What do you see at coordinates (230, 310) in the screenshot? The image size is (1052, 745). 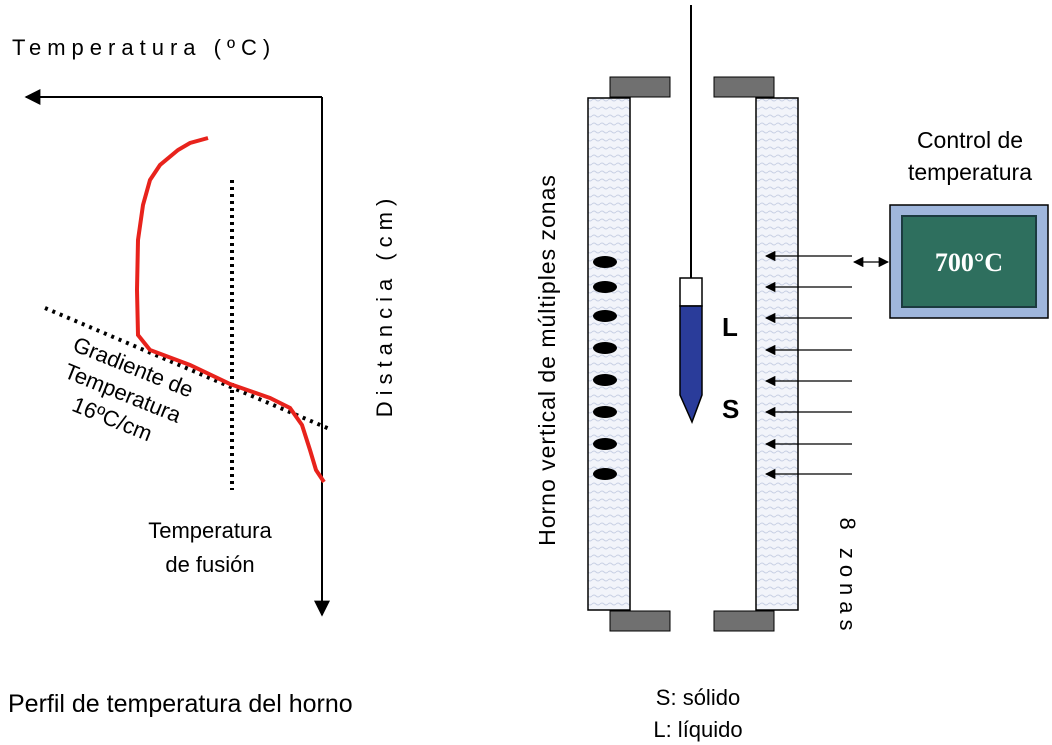 I see `temperature-curve` at bounding box center [230, 310].